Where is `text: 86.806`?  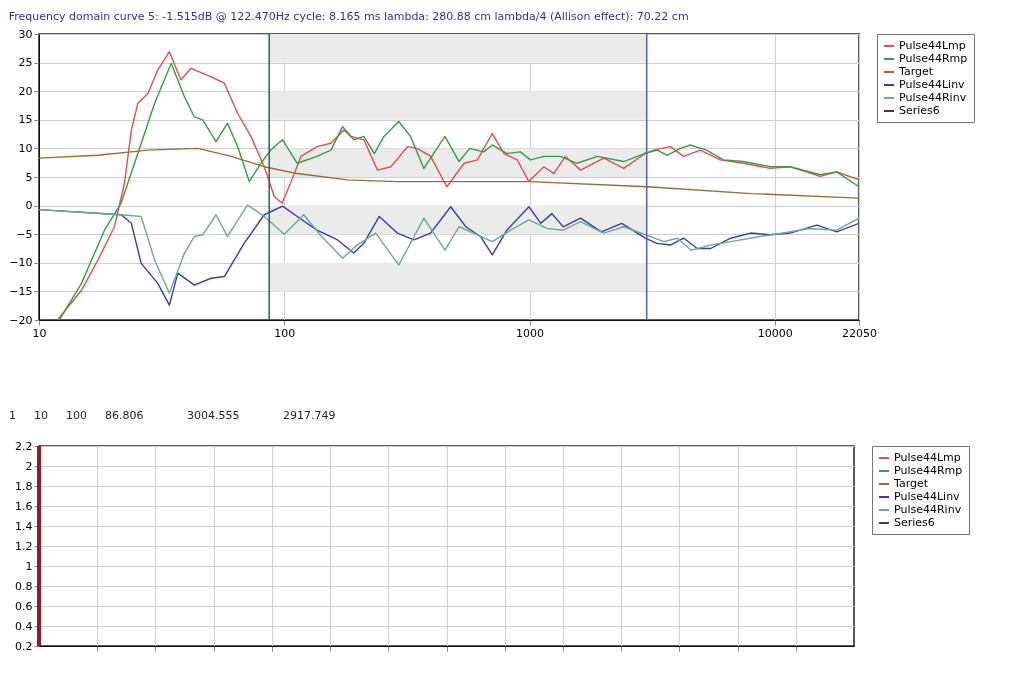 text: 86.806 is located at coordinates (124, 415).